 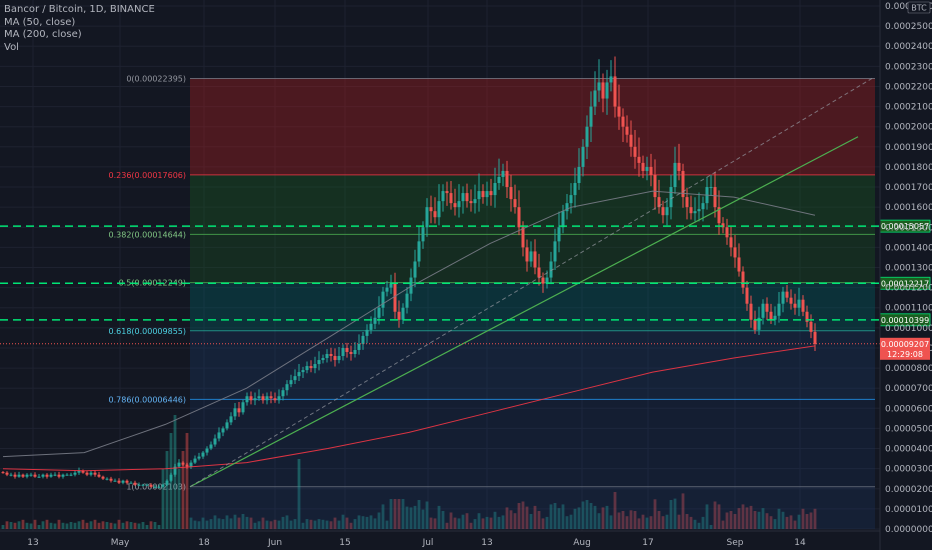 What do you see at coordinates (148, 234) in the screenshot?
I see `fib-label: 0.382(0.00014644)` at bounding box center [148, 234].